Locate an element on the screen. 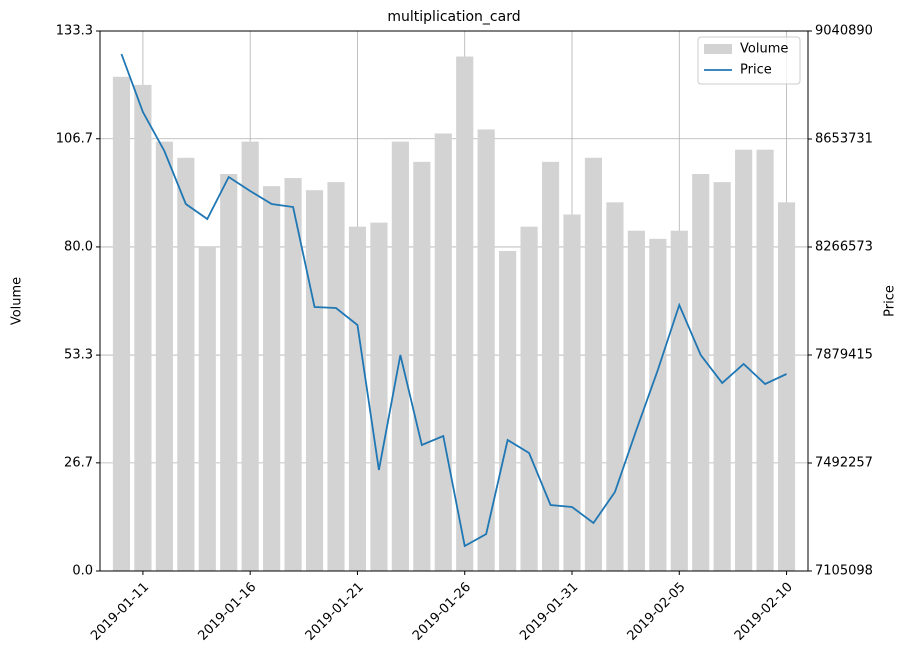  x-tick-label: 2019-01-16 is located at coordinates (227, 612).